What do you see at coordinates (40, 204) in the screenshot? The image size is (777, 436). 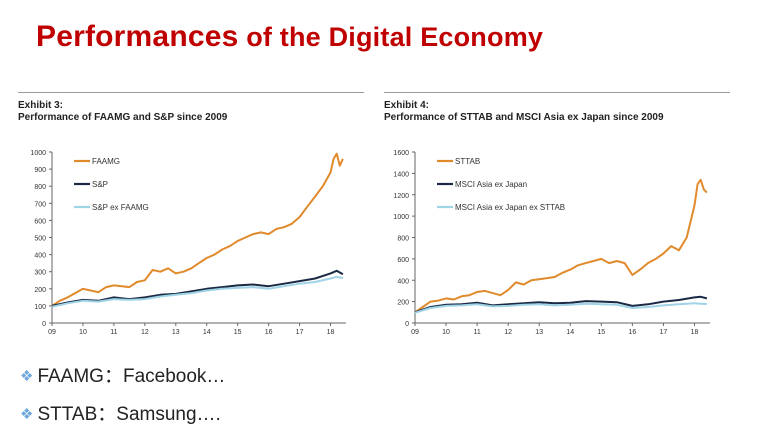 I see `exhibit-3-y-tick-label: 700` at bounding box center [40, 204].